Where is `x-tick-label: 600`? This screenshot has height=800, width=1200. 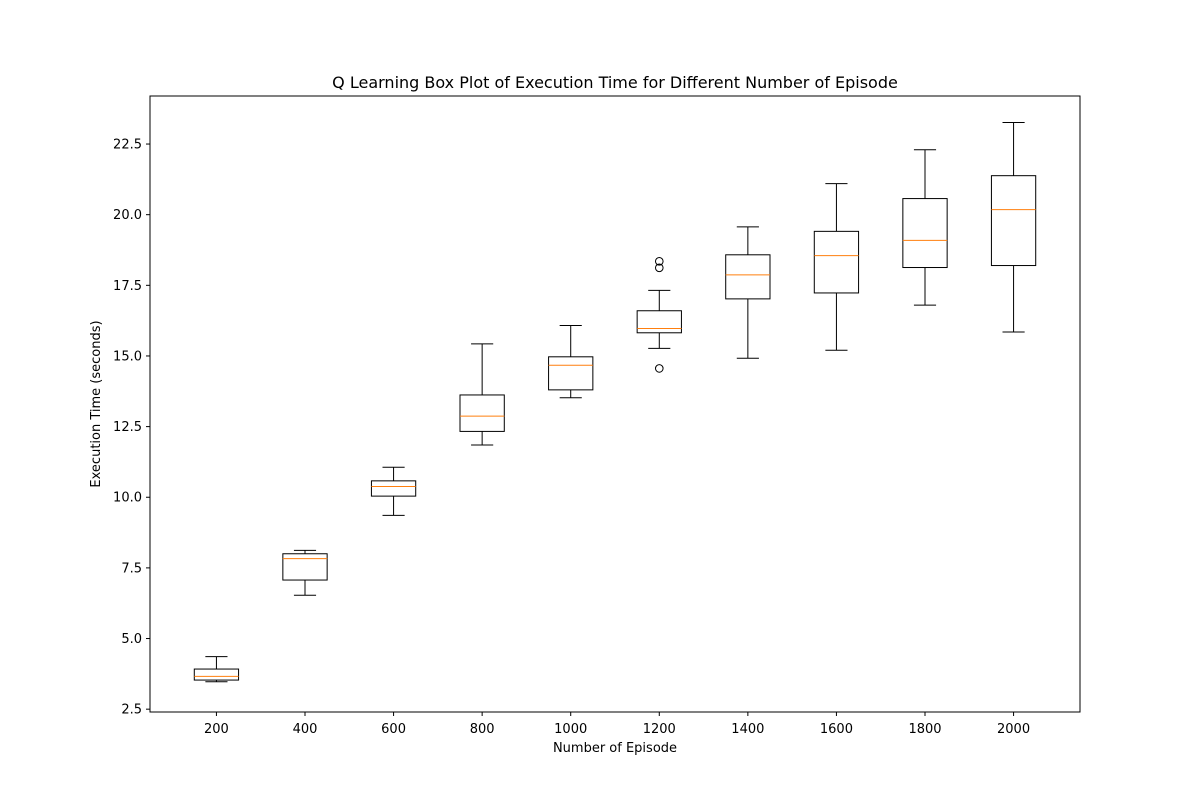 x-tick-label: 600 is located at coordinates (393, 729).